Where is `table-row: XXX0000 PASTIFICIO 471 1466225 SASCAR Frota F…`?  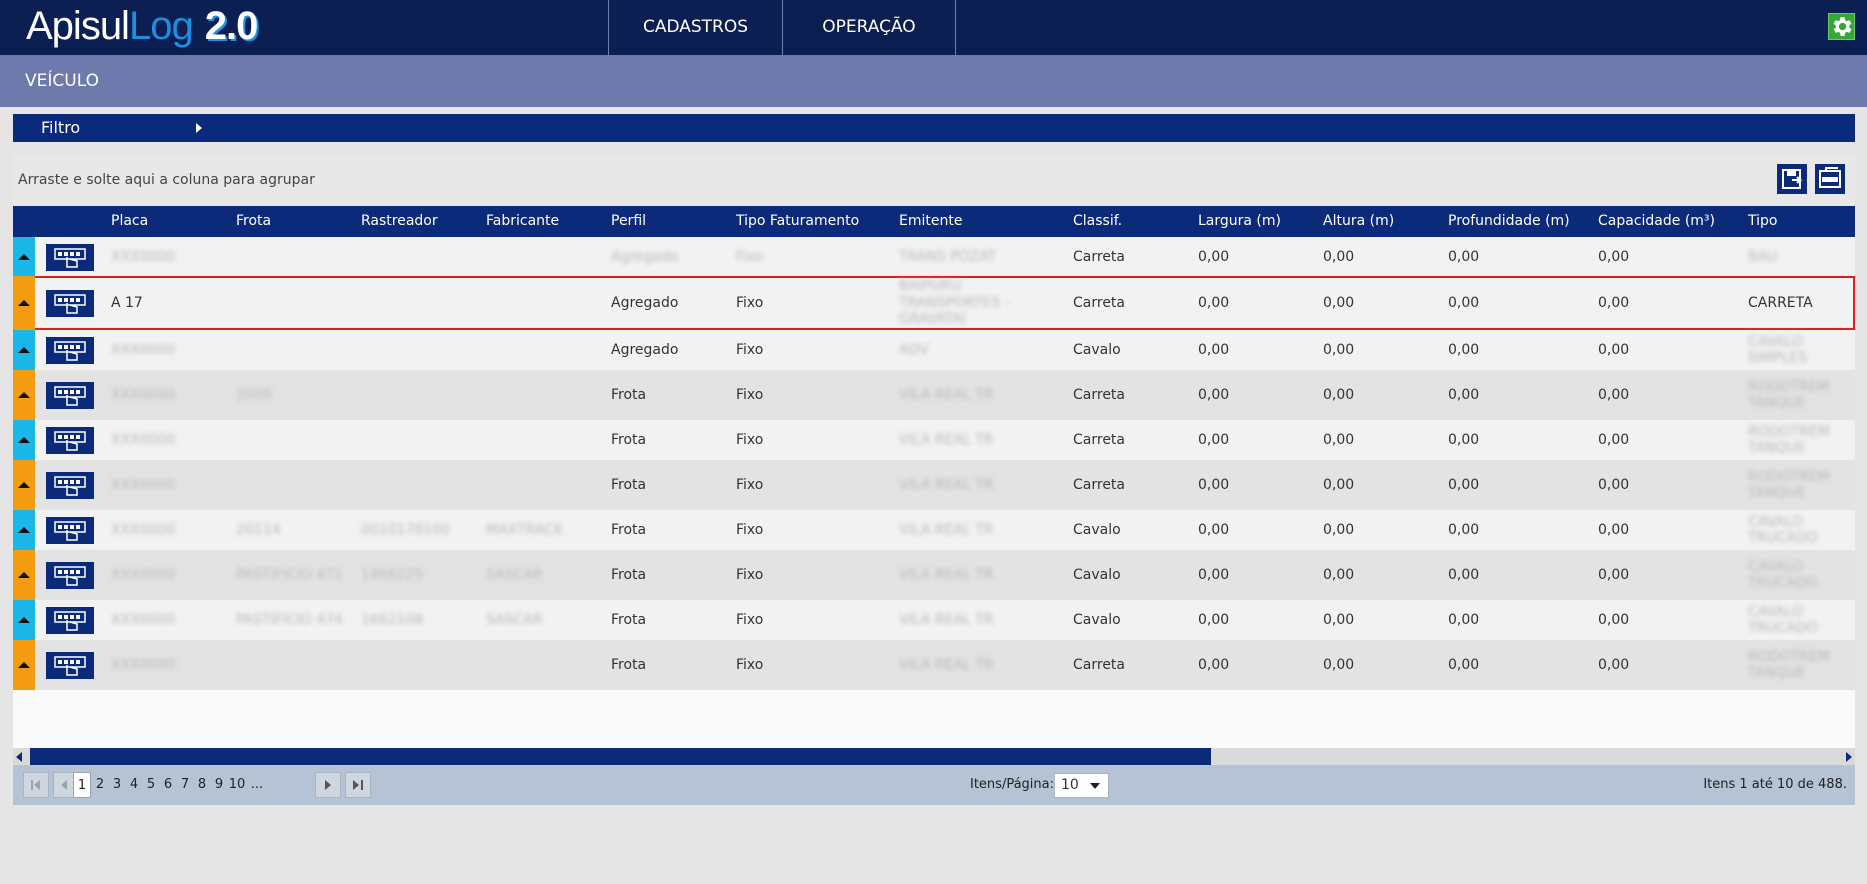
table-row: XXX0000 PASTIFICIO 471 1466225 SASCAR Frota F… is located at coordinates (934, 575).